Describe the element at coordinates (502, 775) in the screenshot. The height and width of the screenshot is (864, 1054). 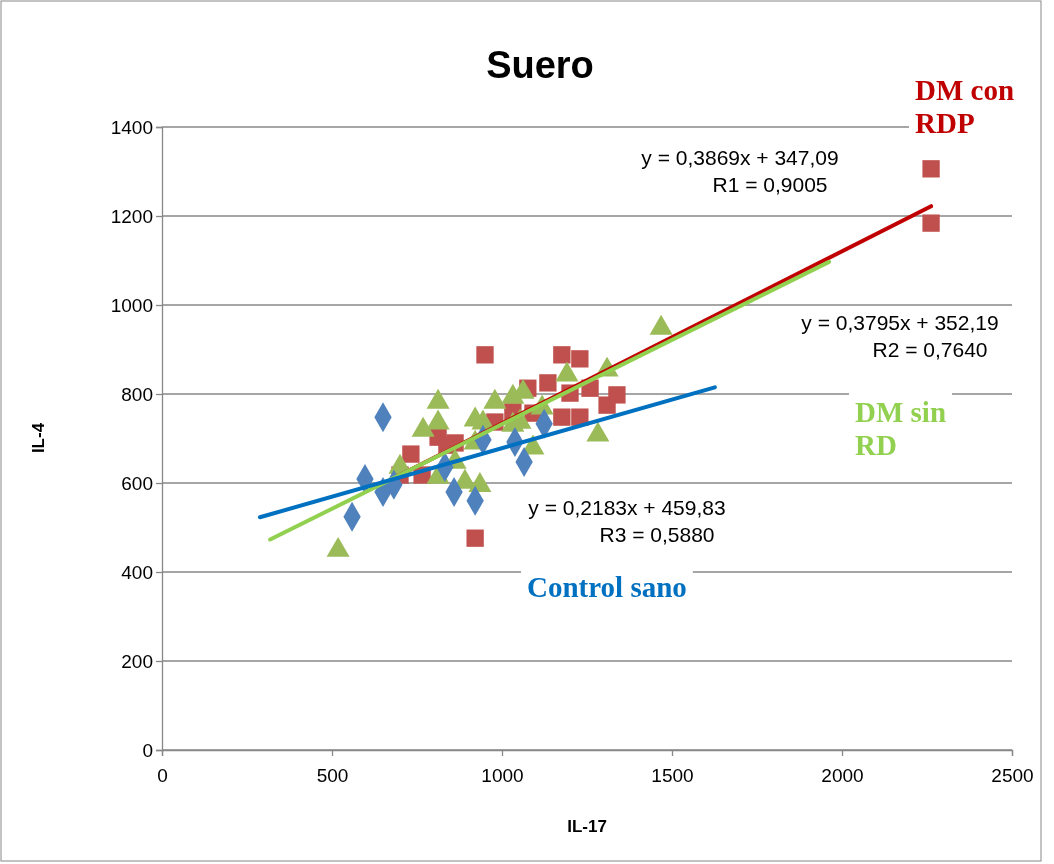
I see `x-tick-label: 1000` at that location.